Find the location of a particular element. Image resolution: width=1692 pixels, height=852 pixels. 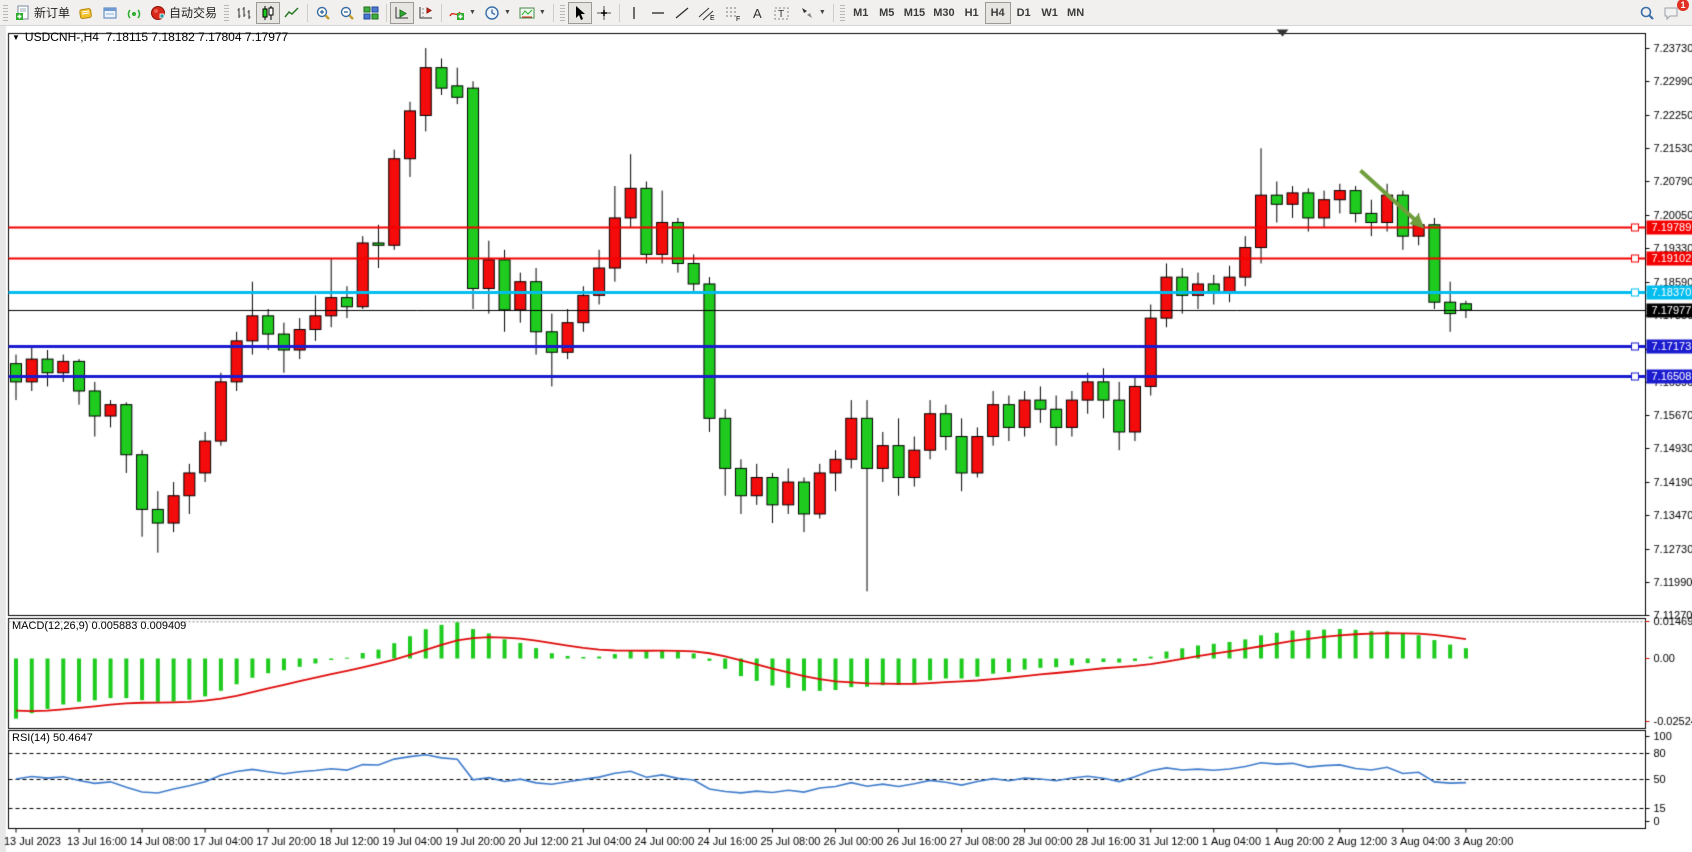

line-chart-icon is located at coordinates (291, 11).